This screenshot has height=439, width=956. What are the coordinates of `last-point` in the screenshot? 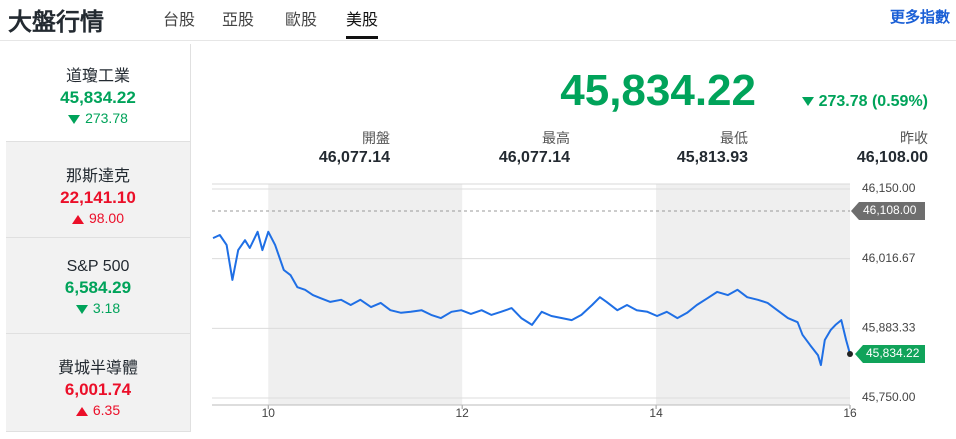 It's located at (850, 353).